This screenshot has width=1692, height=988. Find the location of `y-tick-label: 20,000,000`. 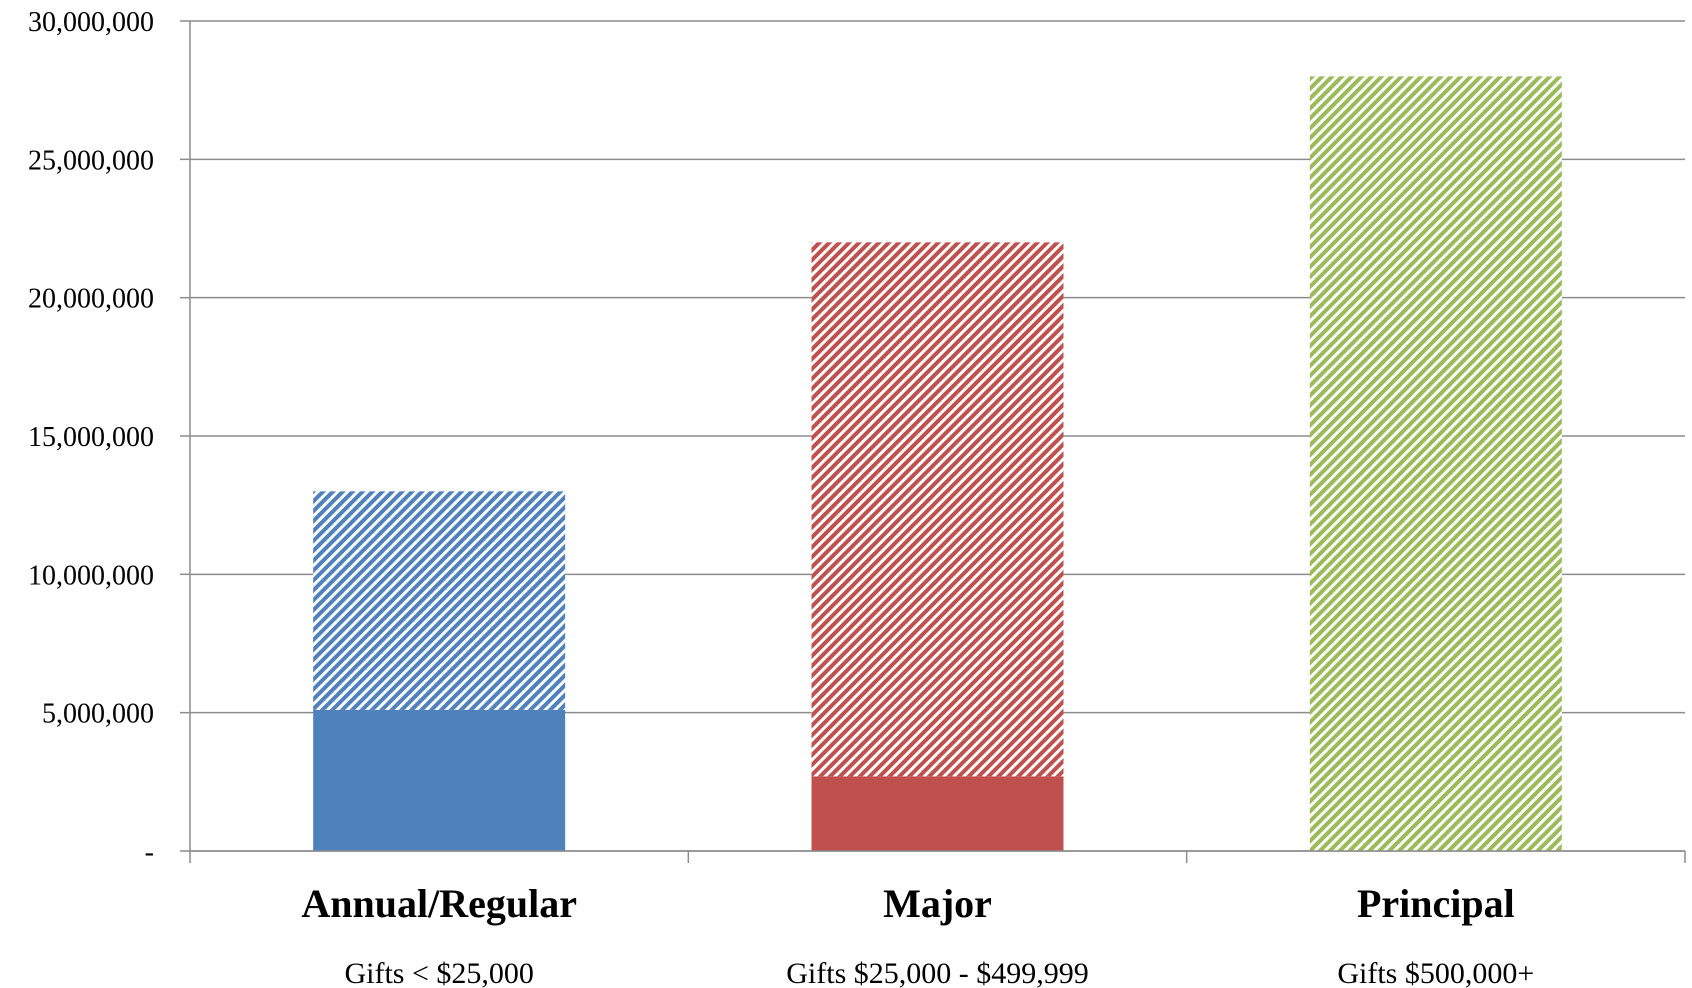

y-tick-label: 20,000,000 is located at coordinates (91, 299).